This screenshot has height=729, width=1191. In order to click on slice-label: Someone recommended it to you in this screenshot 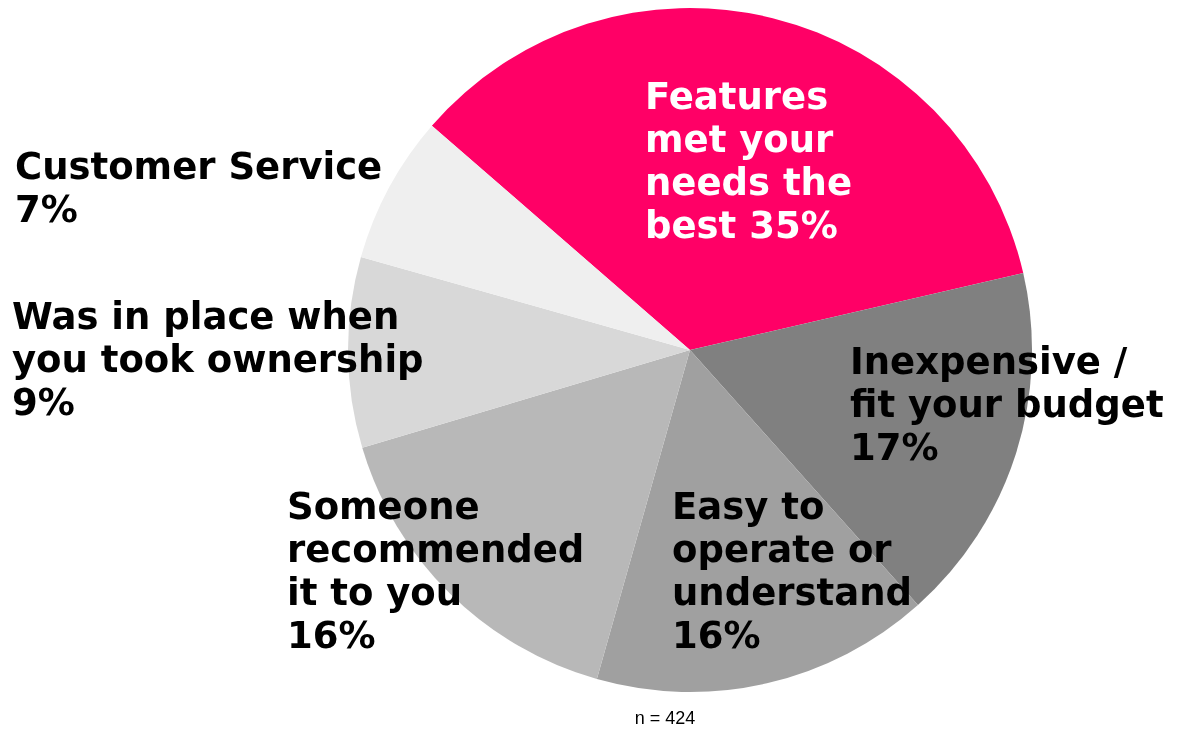, I will do `click(436, 549)`.